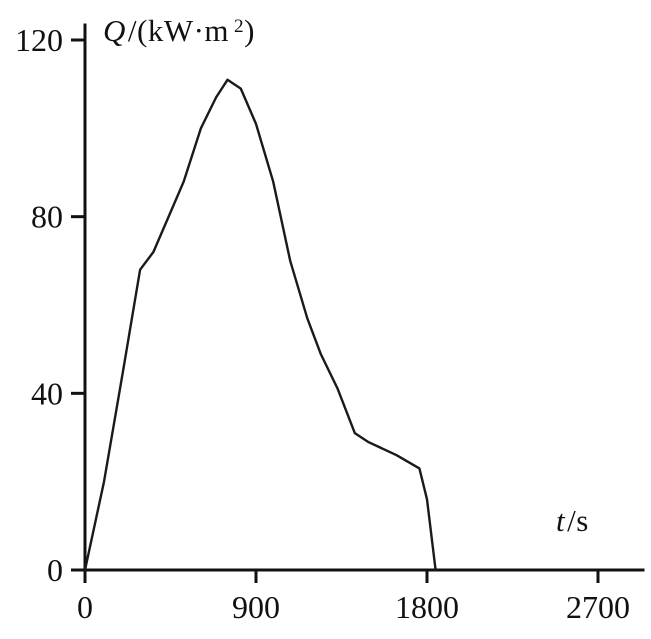  I want to click on x-tick-label: 0, so click(85, 607).